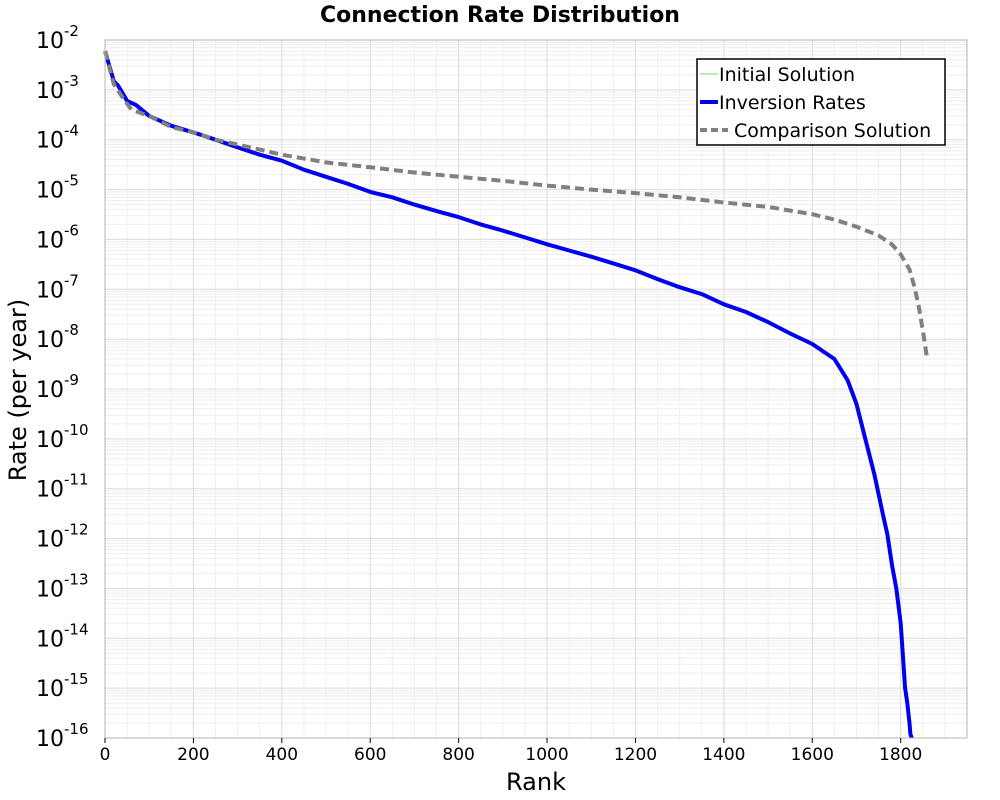 The height and width of the screenshot is (800, 1000). Describe the element at coordinates (71, 81) in the screenshot. I see `y-tick-exponent: -3` at that location.